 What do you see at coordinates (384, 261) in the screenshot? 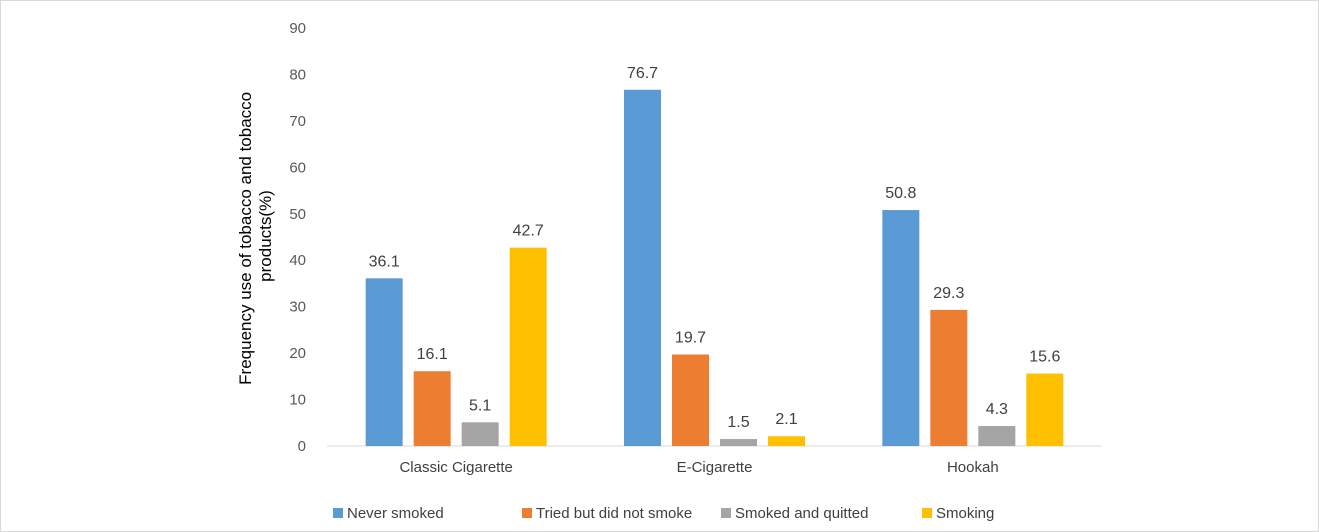
I see `data-label: 36.1` at bounding box center [384, 261].